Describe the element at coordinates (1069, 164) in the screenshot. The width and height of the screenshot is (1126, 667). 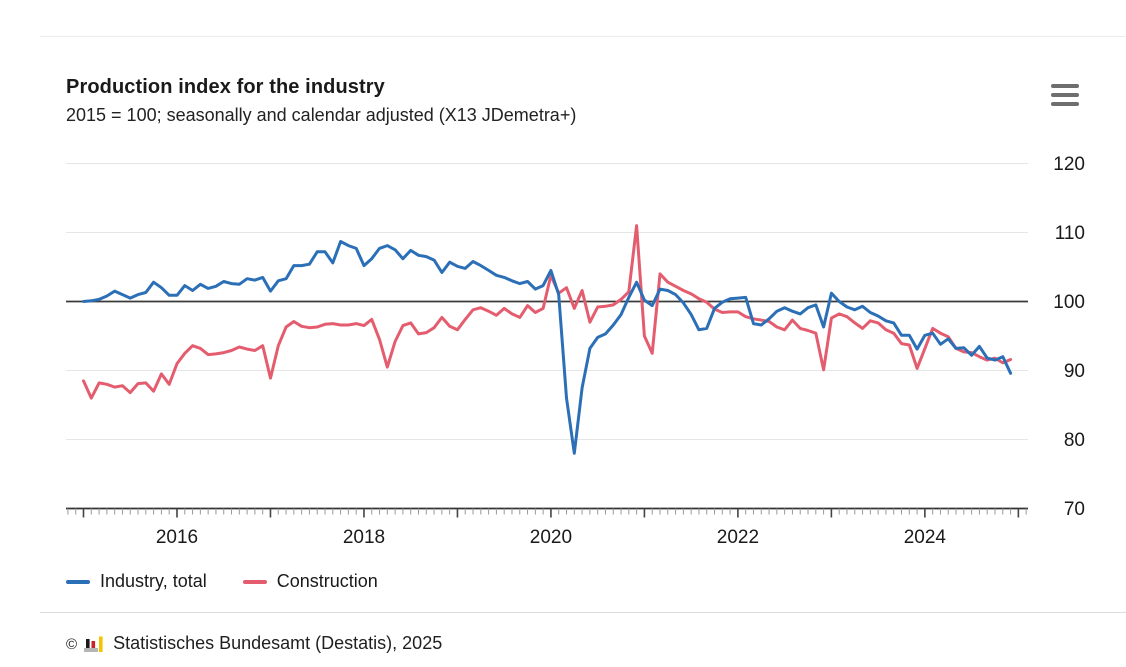
I see `y-axis-tick-label: 120` at that location.